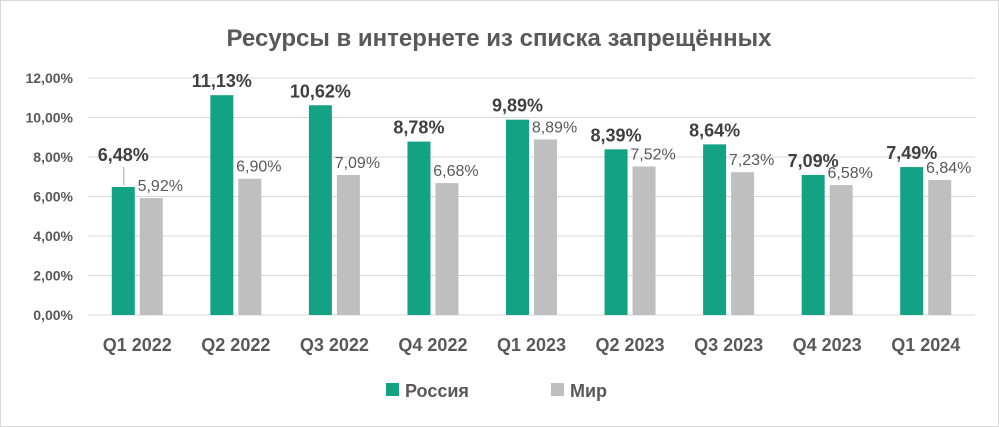  I want to click on data-label-world: 6,90%, so click(258, 167).